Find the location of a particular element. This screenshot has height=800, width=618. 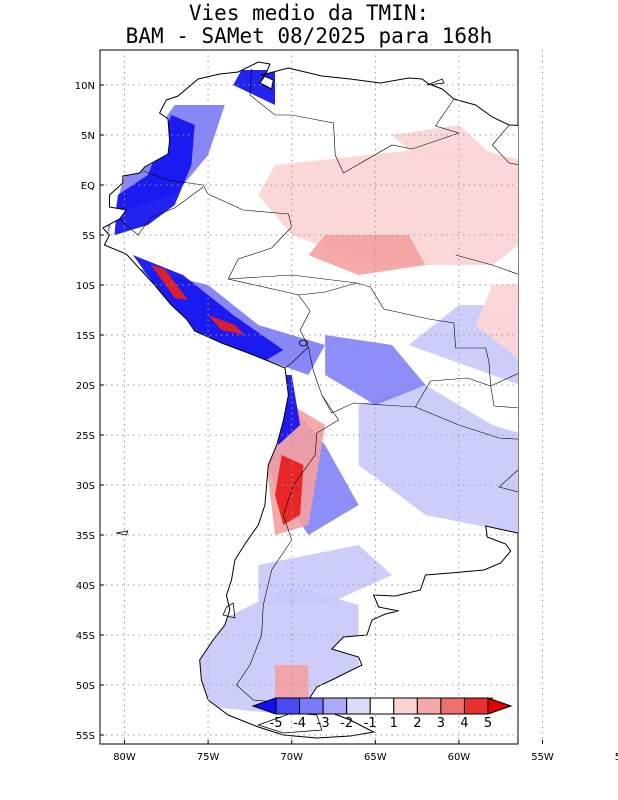

colorbar-label: 3 is located at coordinates (441, 723).